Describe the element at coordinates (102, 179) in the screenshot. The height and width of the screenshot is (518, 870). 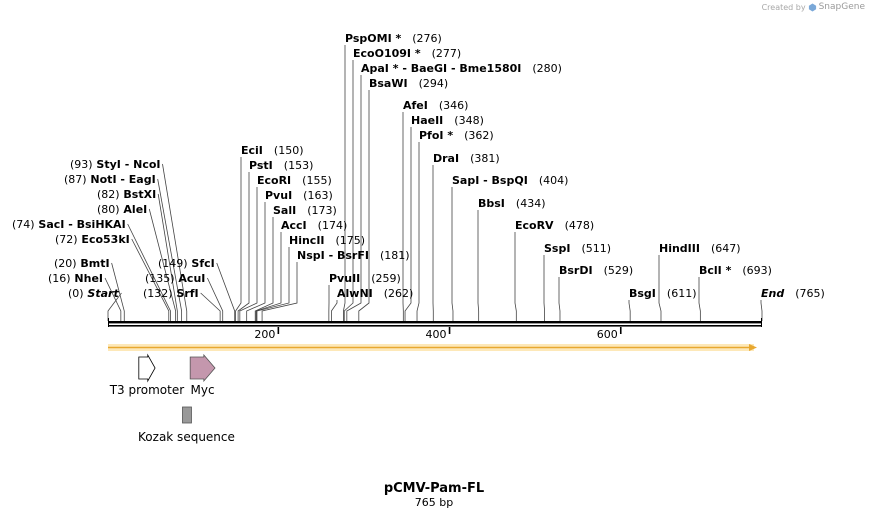
I see `cut-site-name: NotI` at that location.